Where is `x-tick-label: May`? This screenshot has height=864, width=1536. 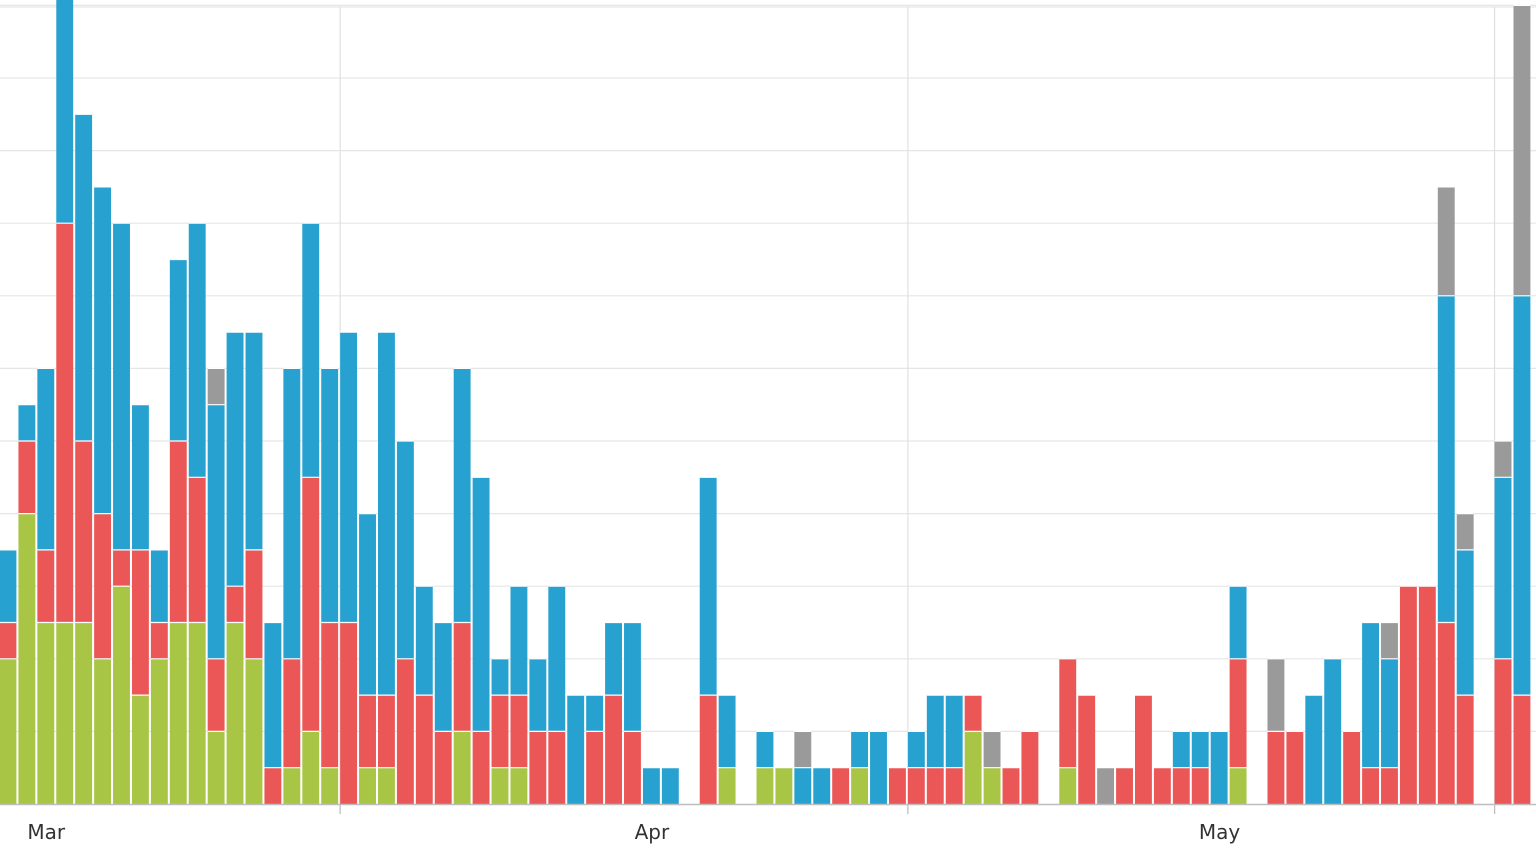 x-tick-label: May is located at coordinates (1220, 832).